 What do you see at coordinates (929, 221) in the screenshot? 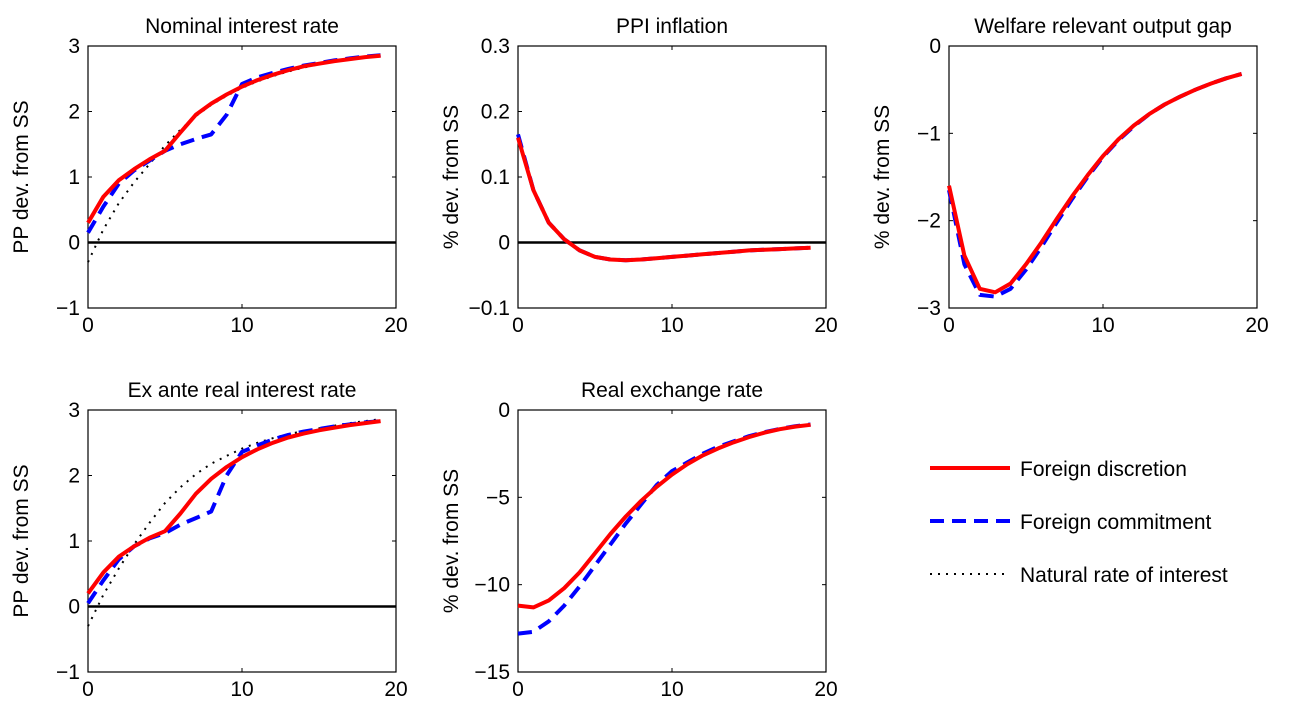
I see `y-tick-label: −2` at bounding box center [929, 221].